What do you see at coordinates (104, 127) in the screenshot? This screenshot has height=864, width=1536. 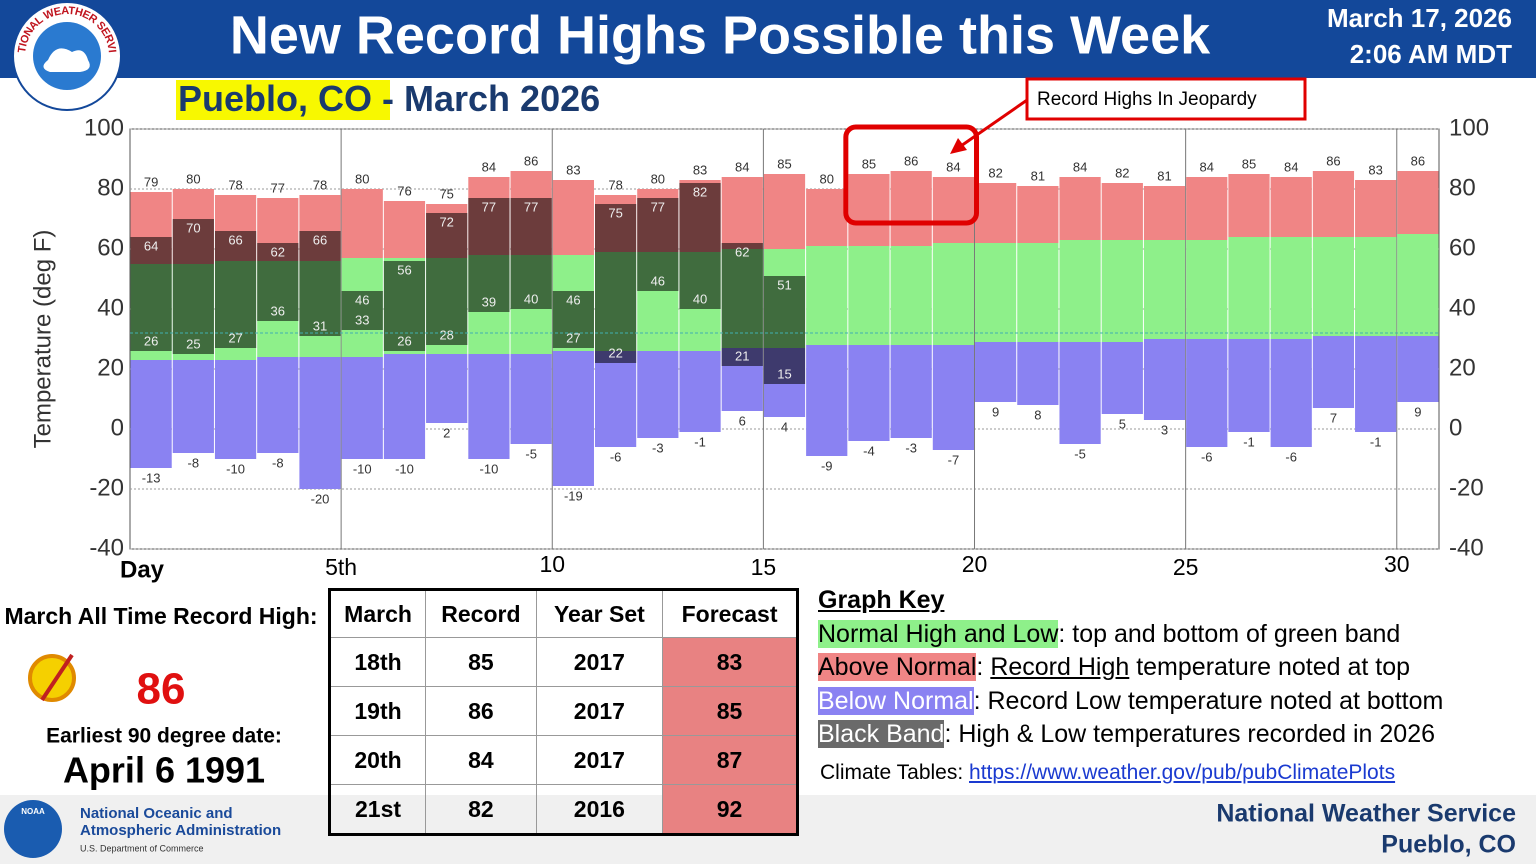 I see `y-tick-label: 100` at bounding box center [104, 127].